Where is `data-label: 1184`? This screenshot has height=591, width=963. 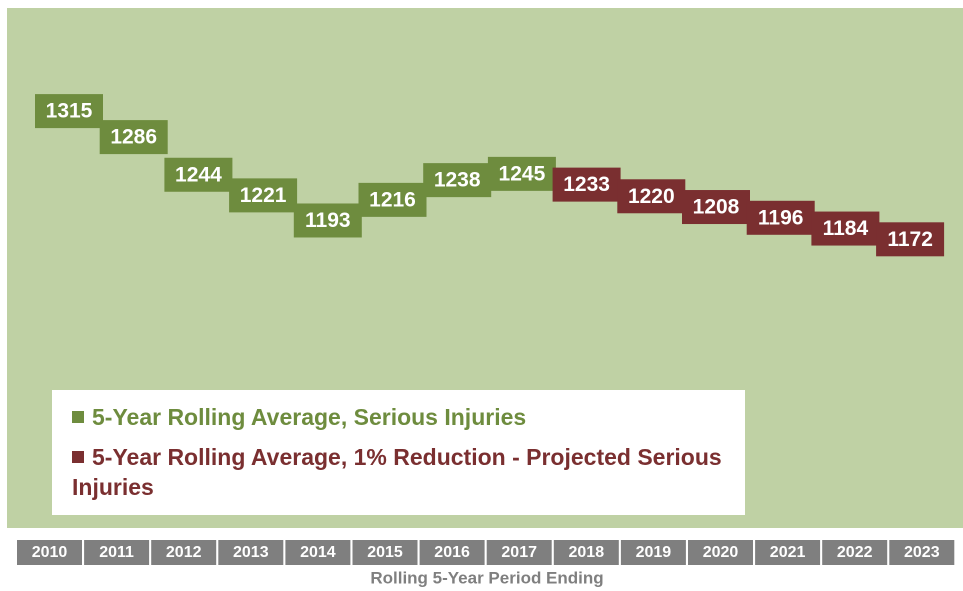
data-label: 1184 is located at coordinates (846, 228).